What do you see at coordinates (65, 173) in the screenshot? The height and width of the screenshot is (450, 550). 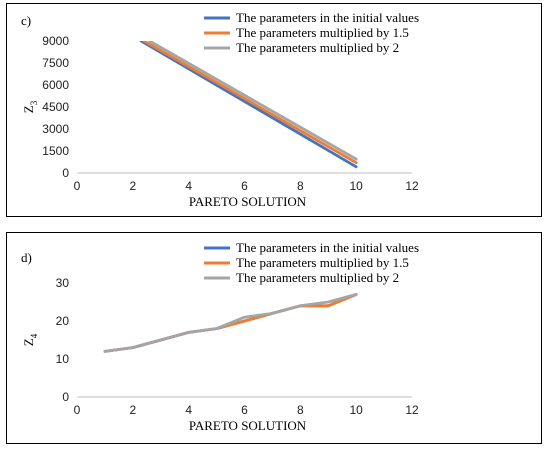 I see `y-tick-label-c: 0` at bounding box center [65, 173].